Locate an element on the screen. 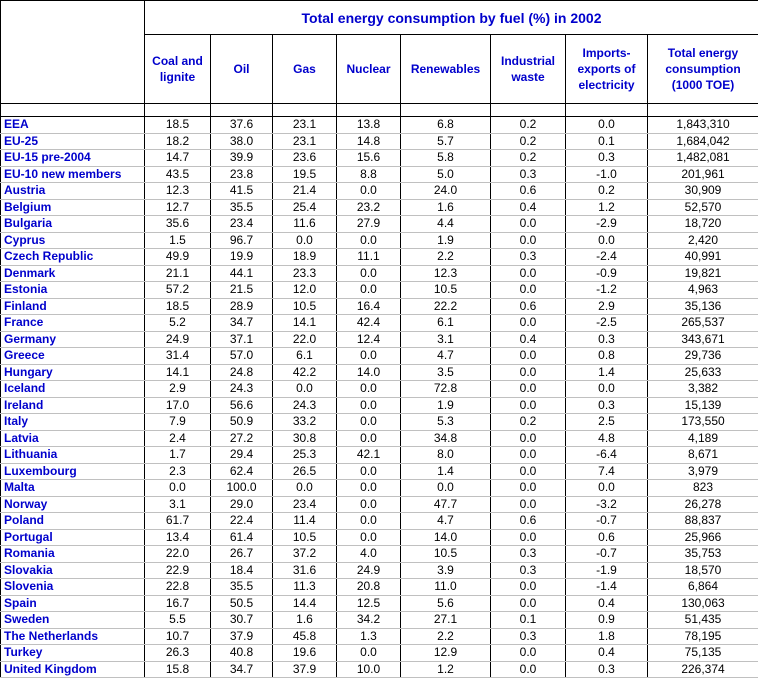 The width and height of the screenshot is (758, 699). value-cell: 22.2 is located at coordinates (445, 306).